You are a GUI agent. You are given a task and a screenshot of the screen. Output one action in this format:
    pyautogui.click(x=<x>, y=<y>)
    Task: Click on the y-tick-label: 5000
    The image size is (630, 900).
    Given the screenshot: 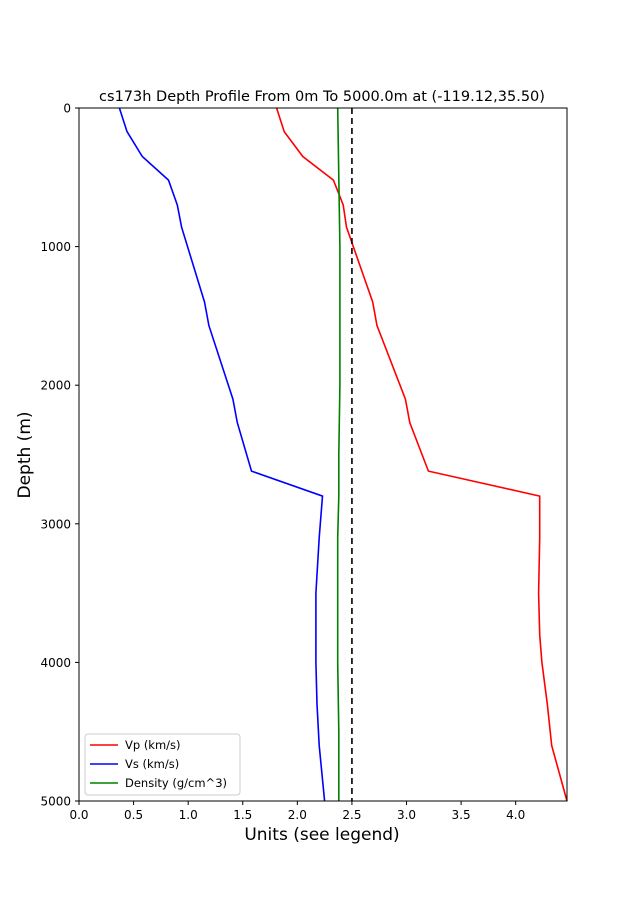 What is the action you would take?
    pyautogui.click(x=55, y=802)
    